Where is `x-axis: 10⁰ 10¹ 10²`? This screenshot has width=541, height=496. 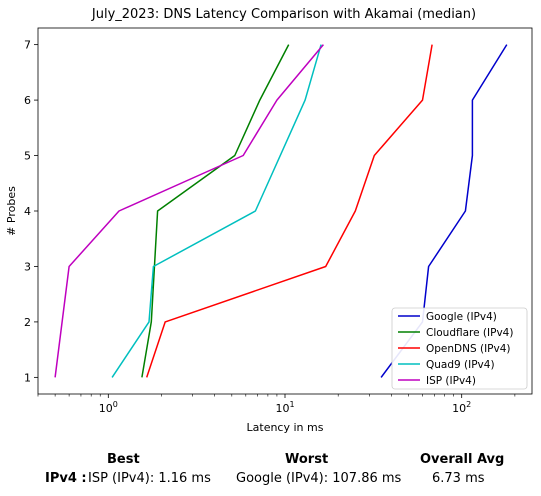 x-axis: 10⁰ 10¹ 10² is located at coordinates (276, 404).